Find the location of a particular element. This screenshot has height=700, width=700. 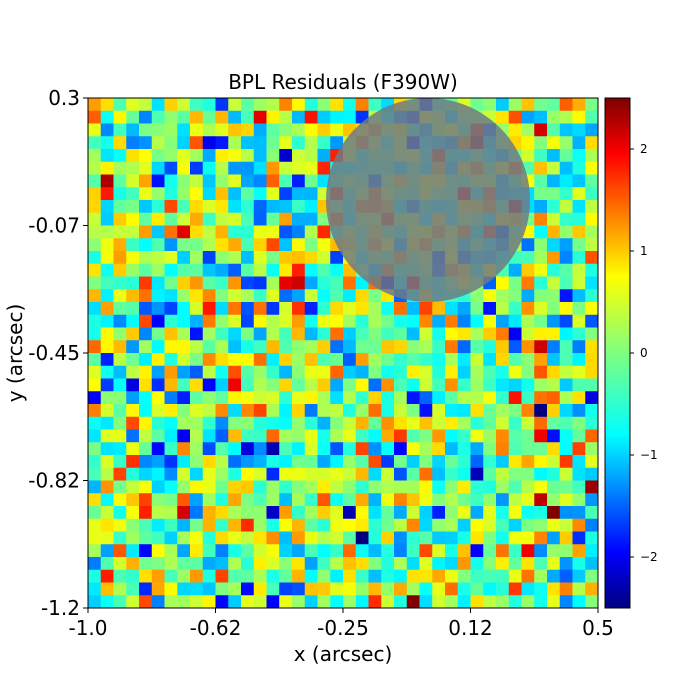

colorbar-tick-label: 2 is located at coordinates (644, 149).